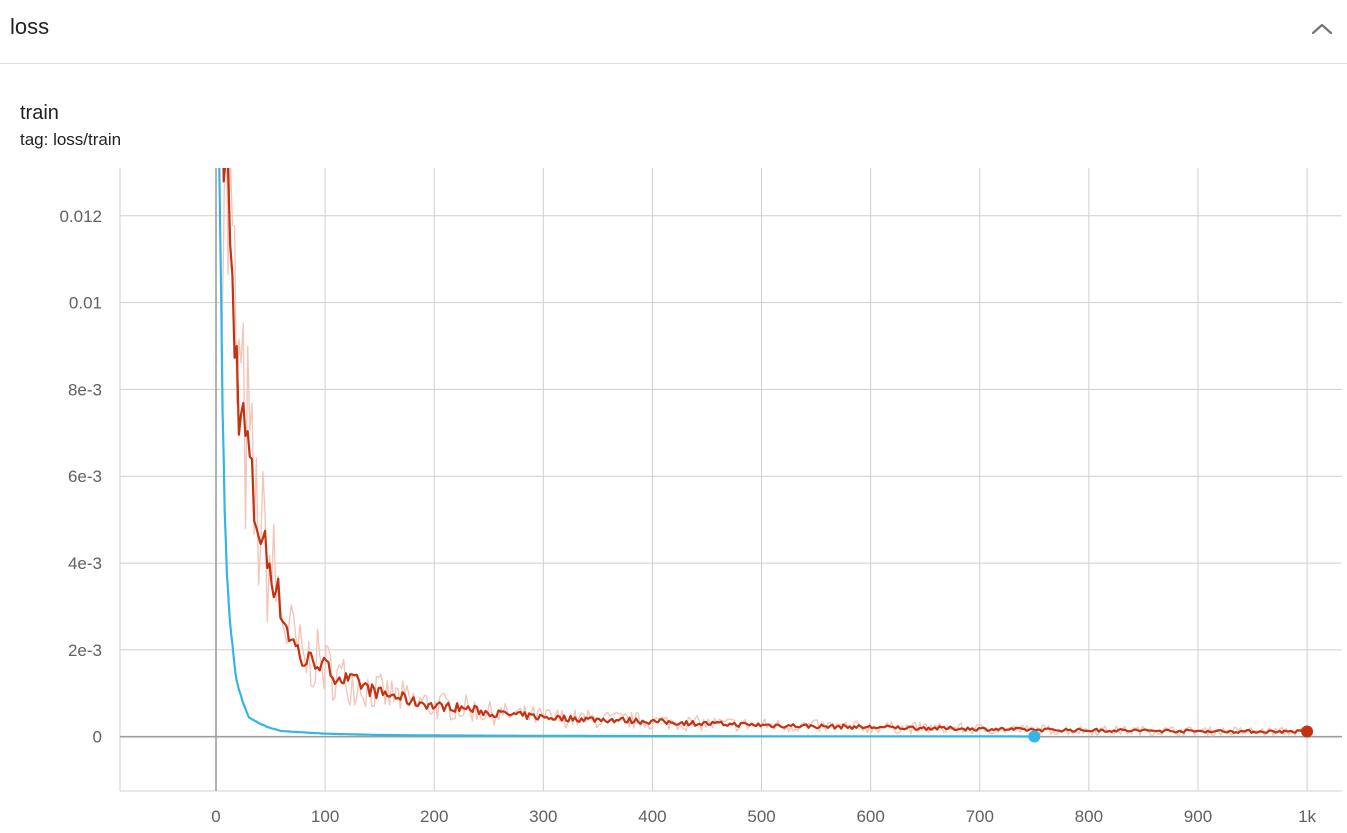 This screenshot has width=1347, height=833. Describe the element at coordinates (85, 650) in the screenshot. I see `y-tick-label: 2e-3` at that location.